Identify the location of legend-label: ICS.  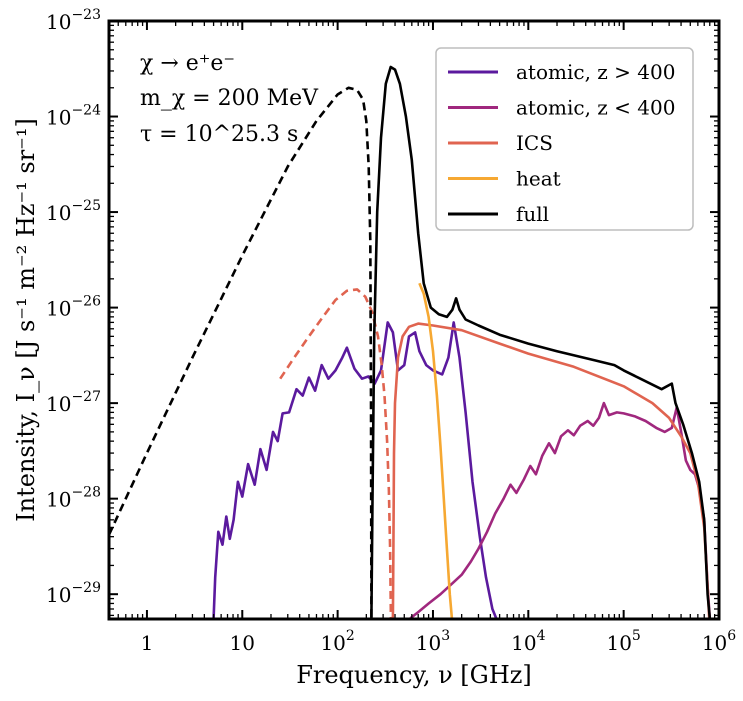
(534, 143).